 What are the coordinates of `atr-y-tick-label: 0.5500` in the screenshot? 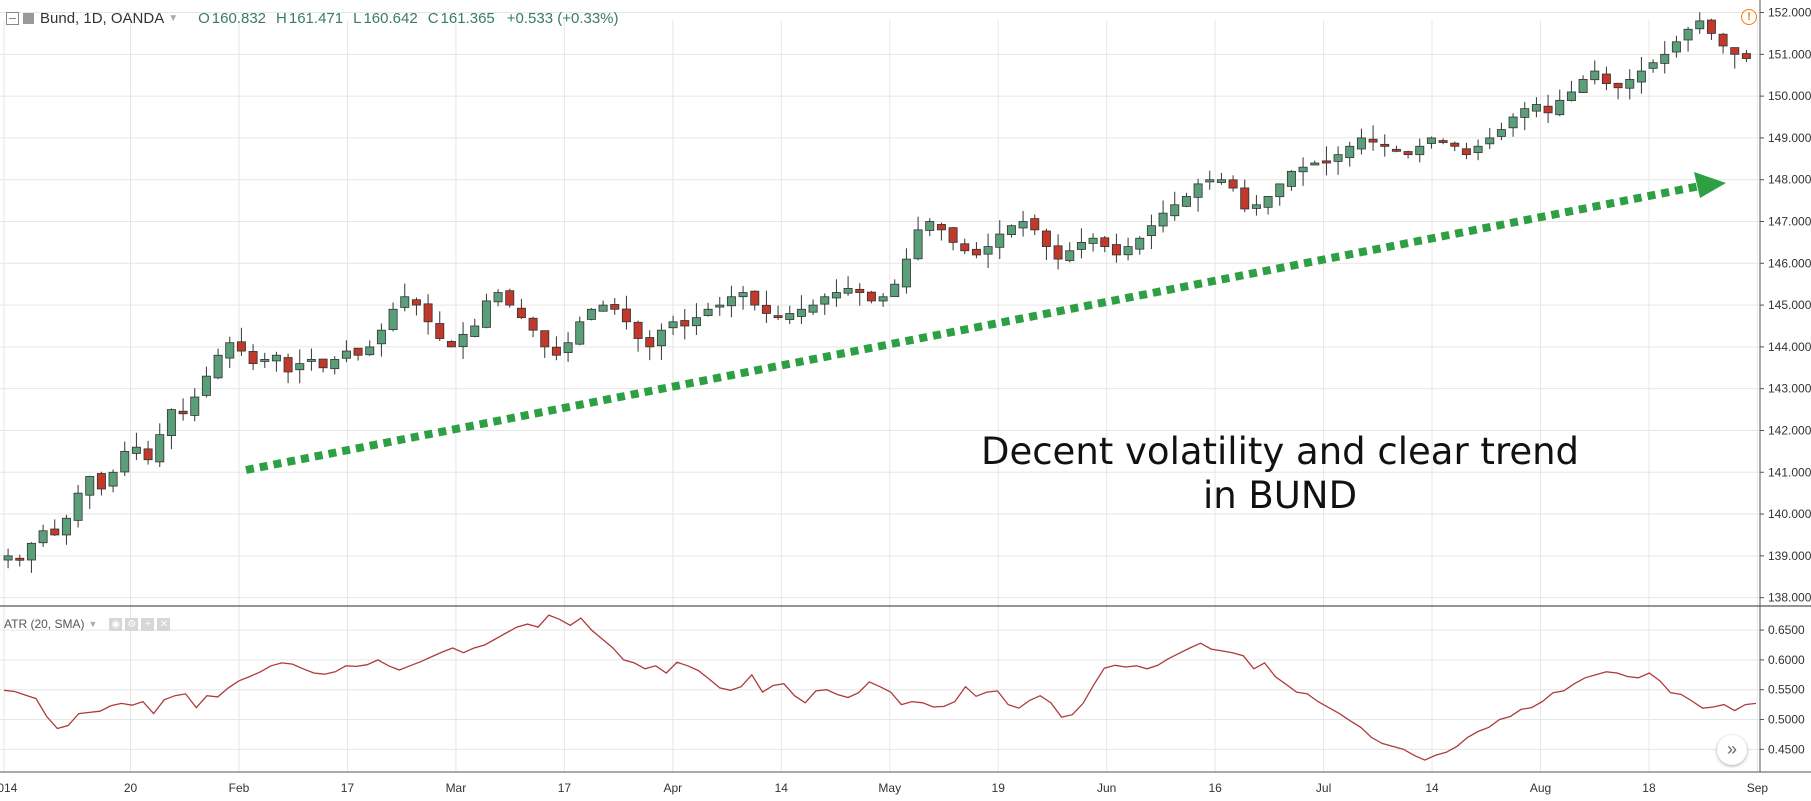 It's located at (1786, 690).